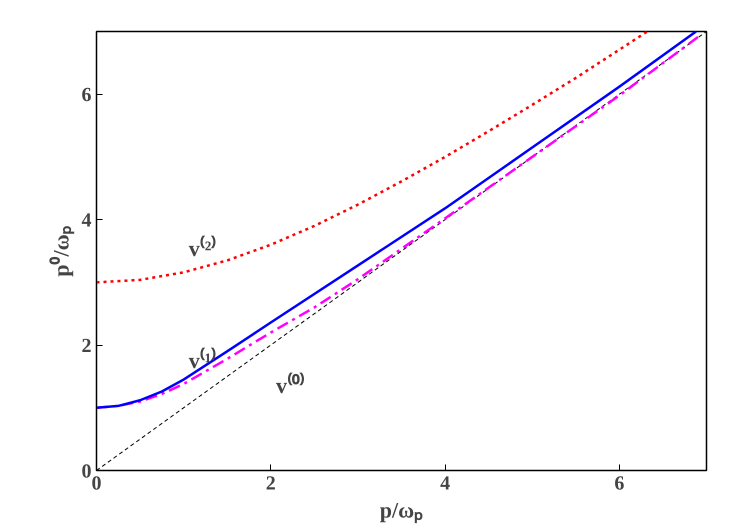  I want to click on y-tick-label: 6, so click(87, 95).